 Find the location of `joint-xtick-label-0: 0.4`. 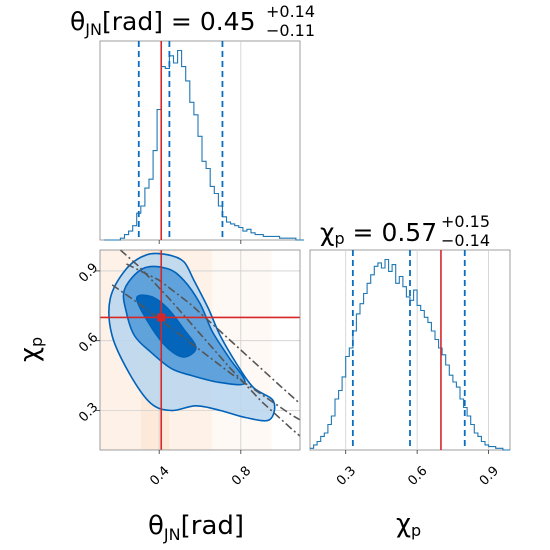

joint-xtick-label-0: 0.4 is located at coordinates (159, 476).